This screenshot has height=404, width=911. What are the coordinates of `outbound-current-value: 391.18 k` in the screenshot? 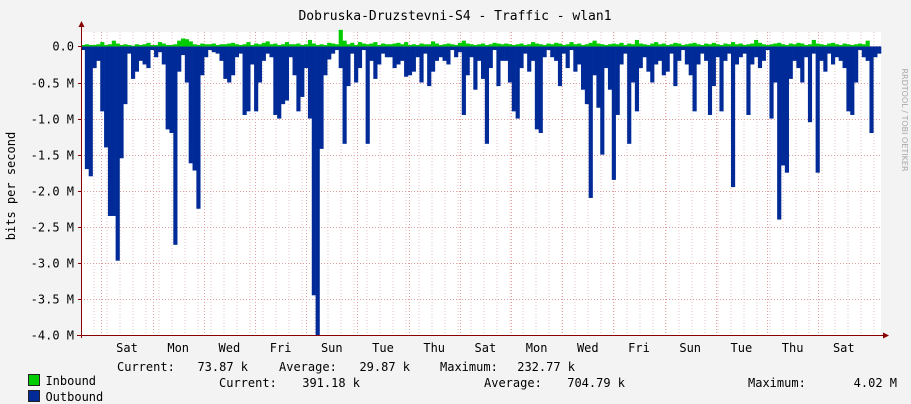 It's located at (331, 383).